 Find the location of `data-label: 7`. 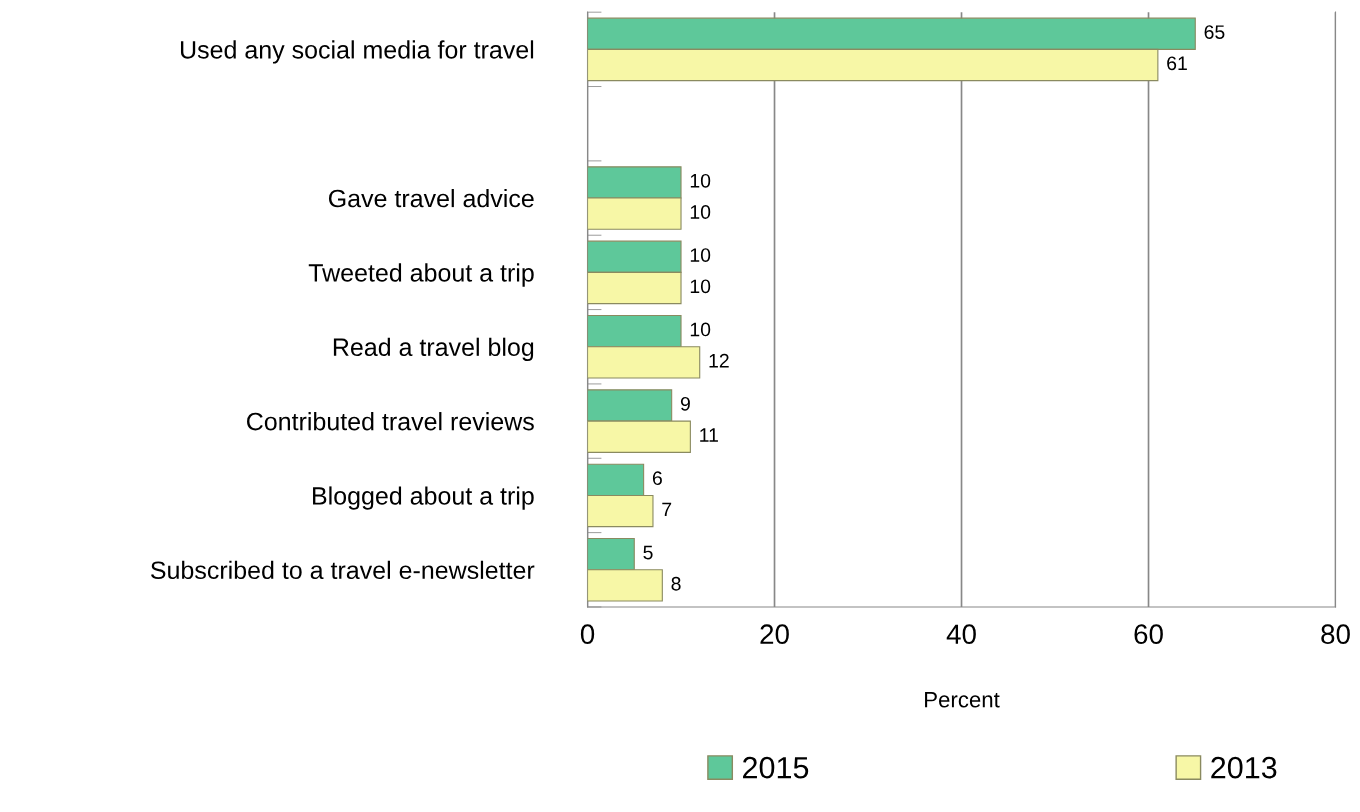

data-label: 7 is located at coordinates (667, 509).